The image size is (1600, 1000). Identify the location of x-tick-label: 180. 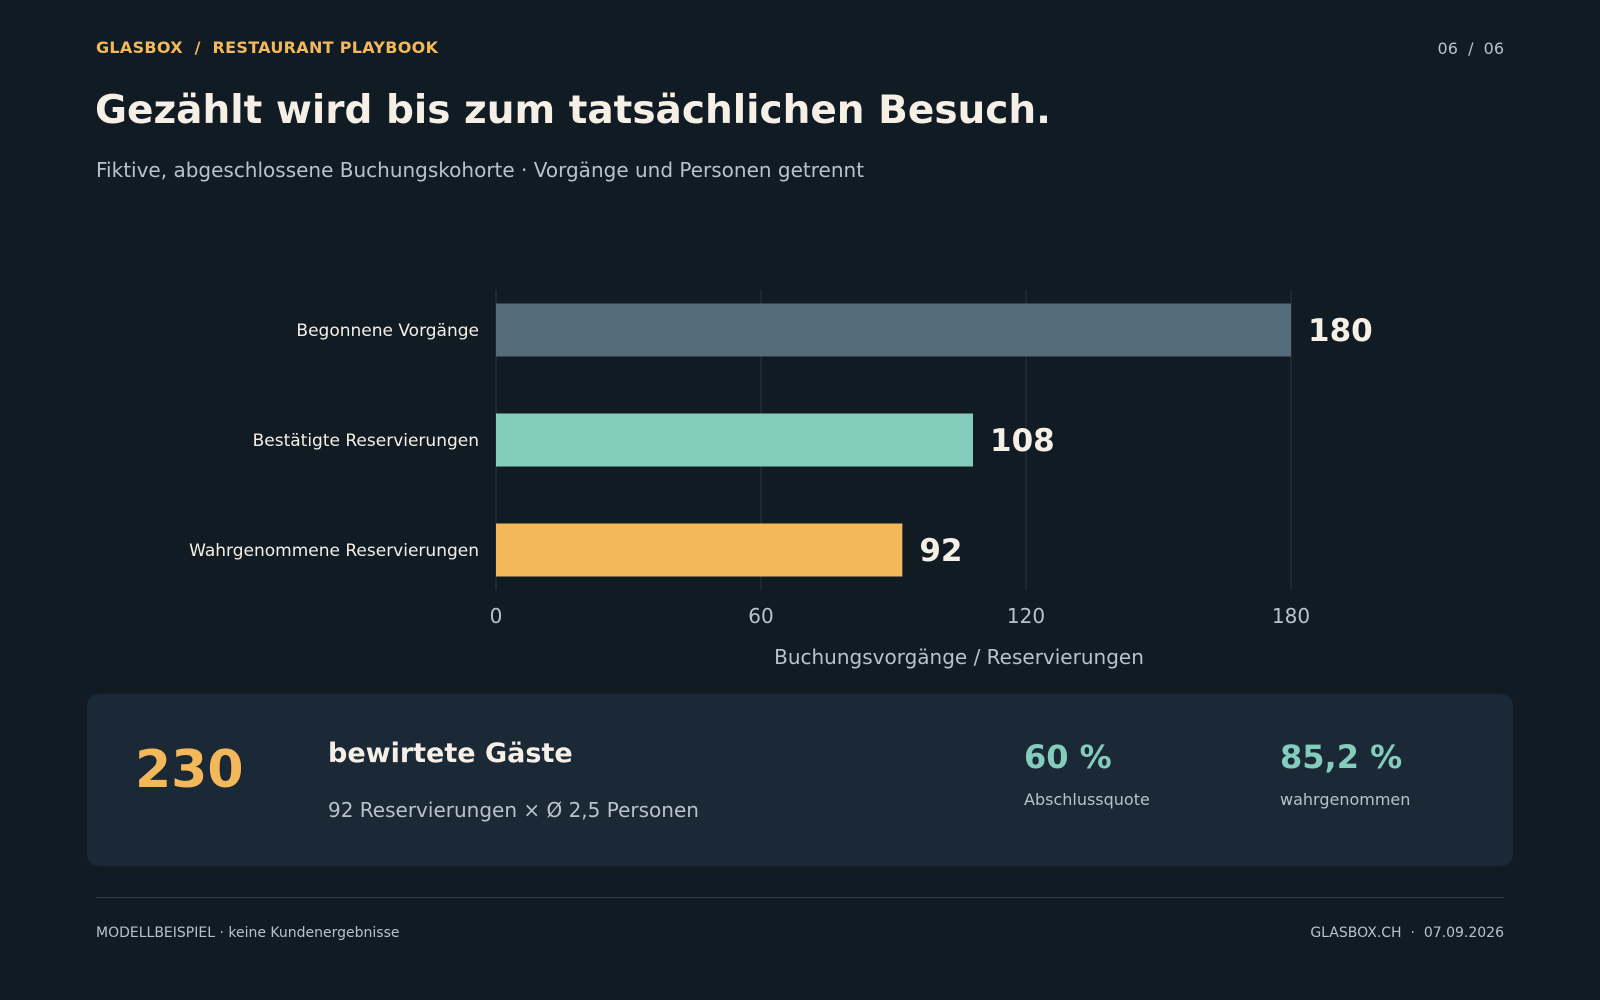
(1291, 616).